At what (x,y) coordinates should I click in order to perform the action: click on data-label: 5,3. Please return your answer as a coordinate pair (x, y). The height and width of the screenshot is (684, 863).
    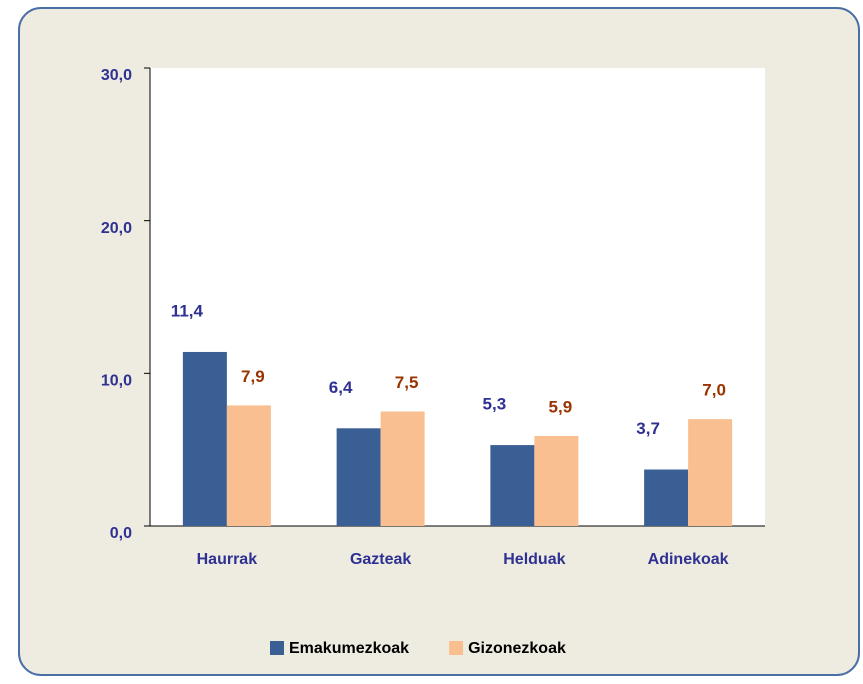
    Looking at the image, I should click on (495, 404).